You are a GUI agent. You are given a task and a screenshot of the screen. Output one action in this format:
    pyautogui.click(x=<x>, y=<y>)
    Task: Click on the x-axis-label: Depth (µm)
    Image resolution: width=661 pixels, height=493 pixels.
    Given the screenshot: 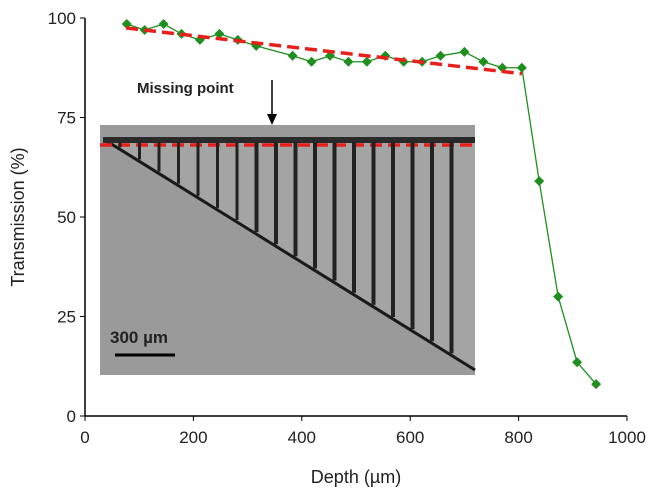 What is the action you would take?
    pyautogui.click(x=356, y=477)
    